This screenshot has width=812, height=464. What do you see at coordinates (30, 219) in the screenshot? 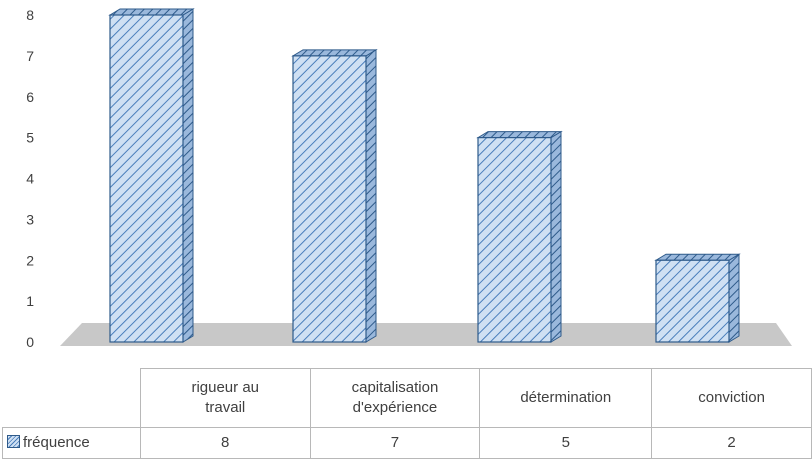
I see `y-tick-label-3: 3` at bounding box center [30, 219].